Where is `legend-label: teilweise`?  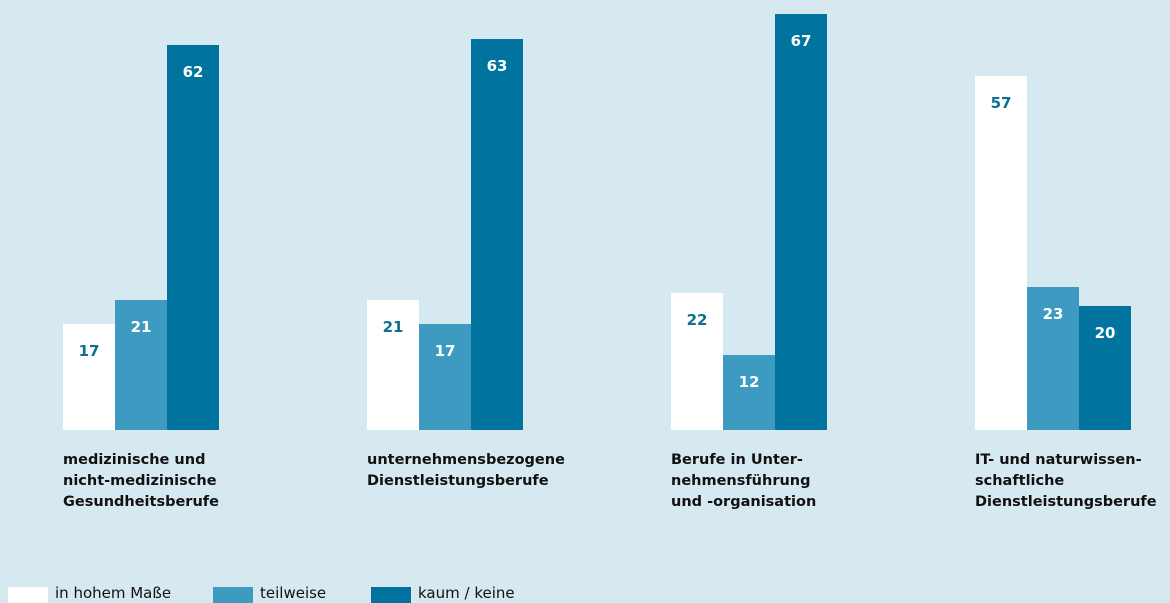
legend-label: teilweise is located at coordinates (293, 593).